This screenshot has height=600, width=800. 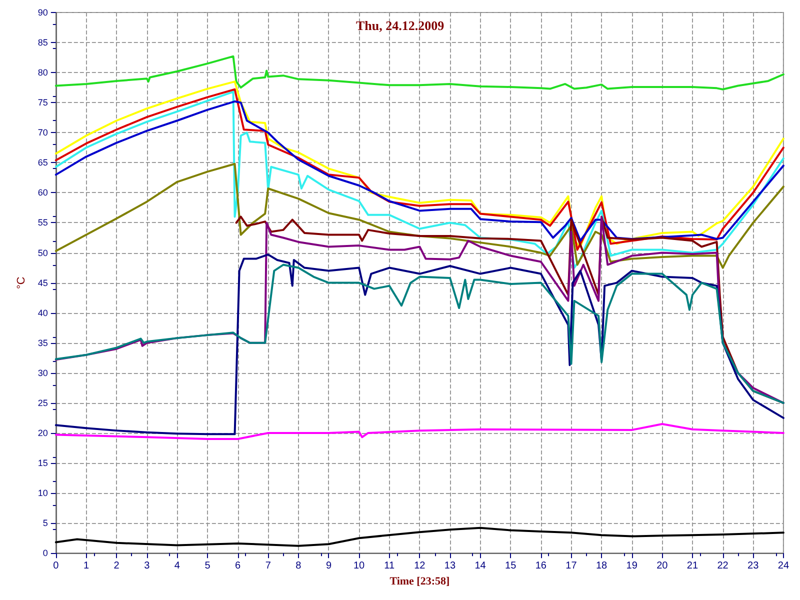 I want to click on y-tick-label: 45, so click(x=43, y=283).